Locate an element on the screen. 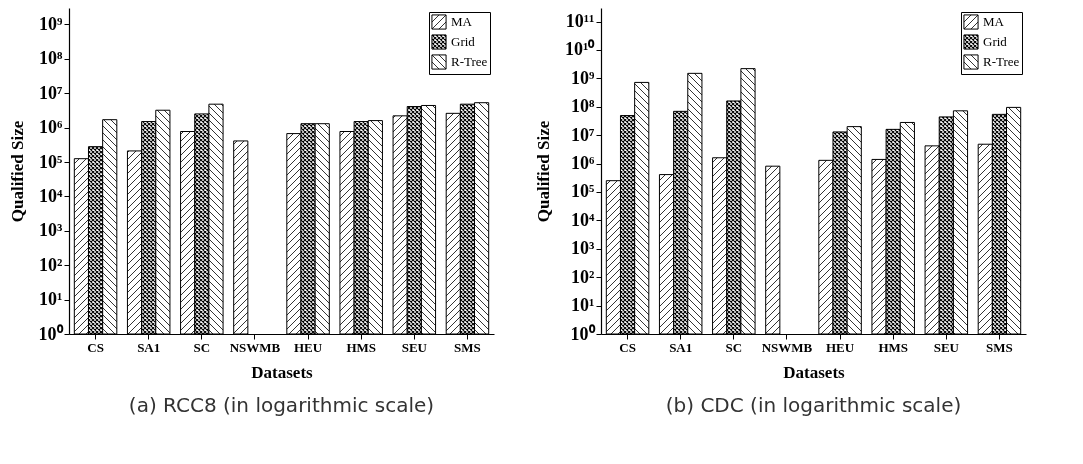 The image size is (1083, 464). y-tick-label: 10¹¹ is located at coordinates (580, 21).